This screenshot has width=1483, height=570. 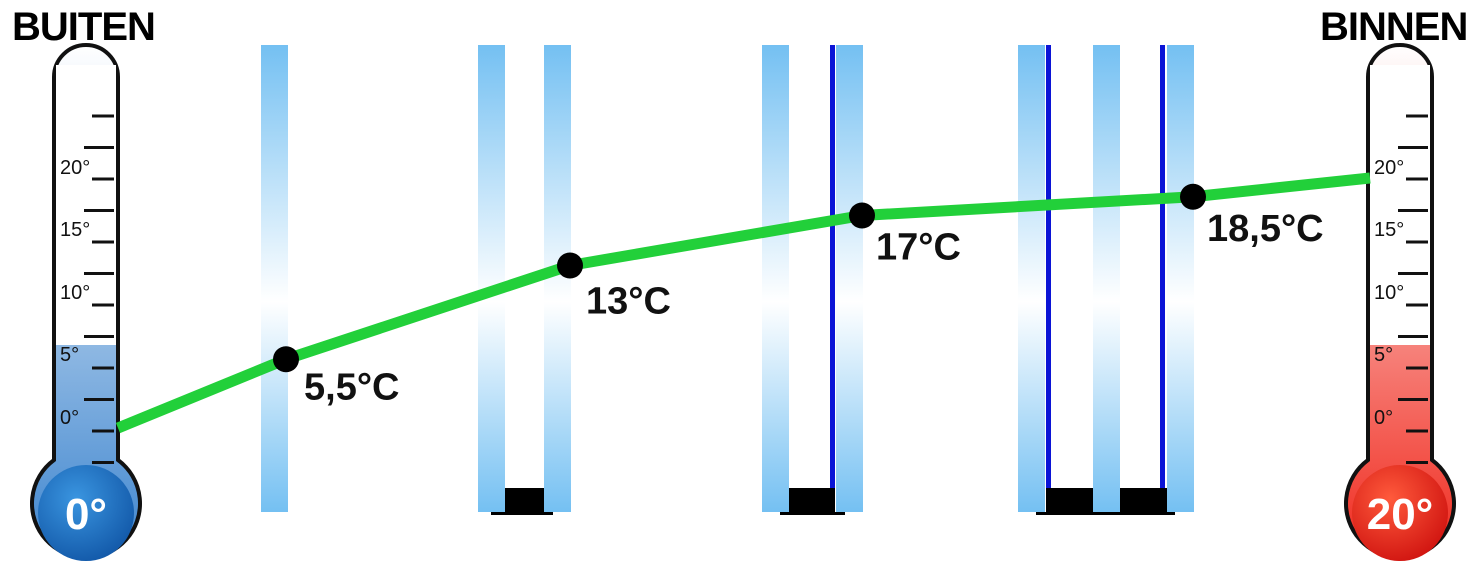 I want to click on inside-label: BINNEN, so click(x=1393, y=27).